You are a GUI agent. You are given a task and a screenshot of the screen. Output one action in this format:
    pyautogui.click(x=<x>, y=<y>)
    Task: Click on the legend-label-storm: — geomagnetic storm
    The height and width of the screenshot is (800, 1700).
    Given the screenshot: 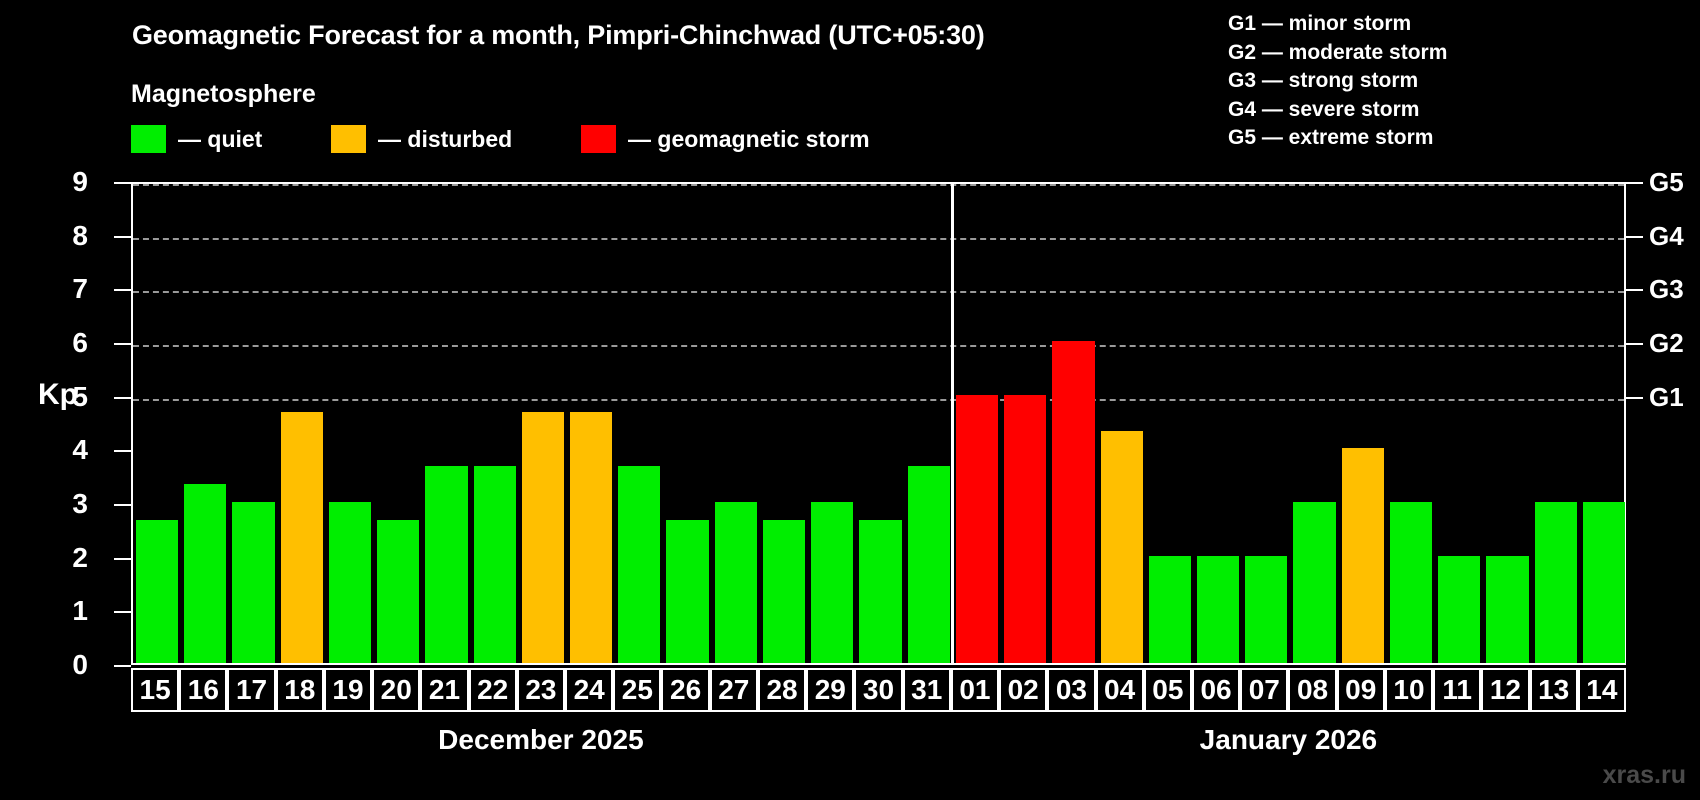 What is the action you would take?
    pyautogui.click(x=749, y=138)
    